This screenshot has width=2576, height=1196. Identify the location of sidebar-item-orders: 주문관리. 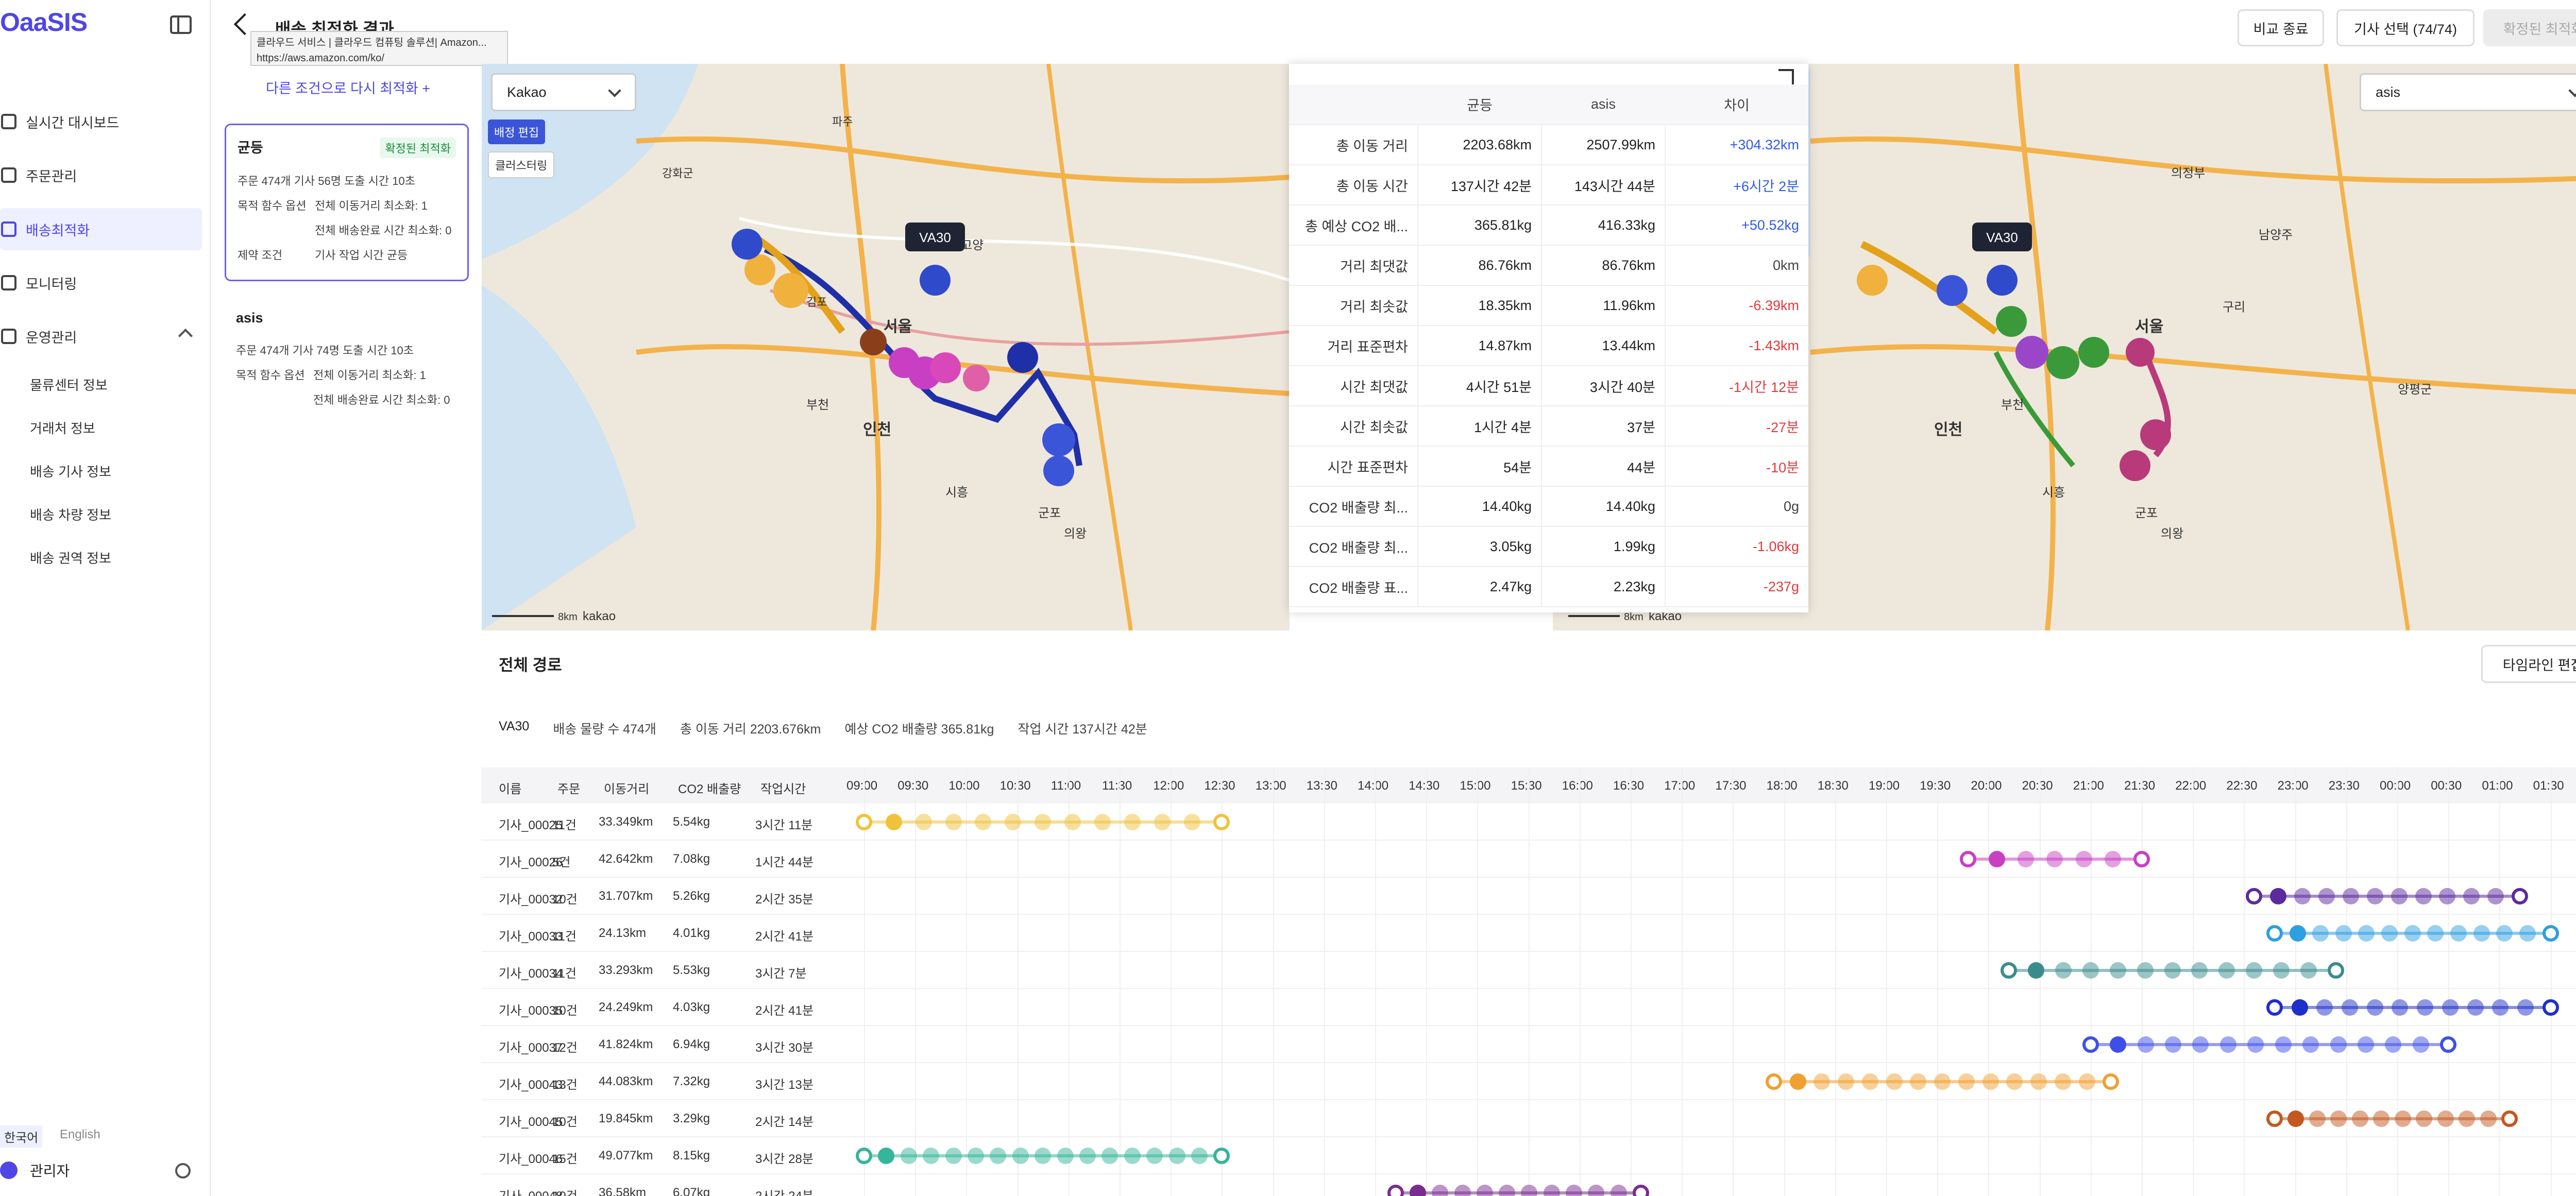
(101, 175).